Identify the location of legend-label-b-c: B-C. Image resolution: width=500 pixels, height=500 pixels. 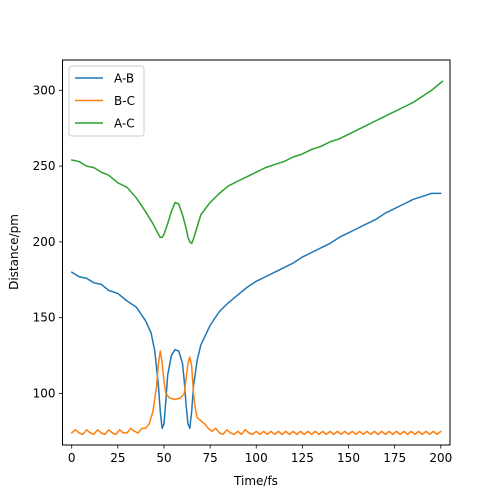
(124, 101).